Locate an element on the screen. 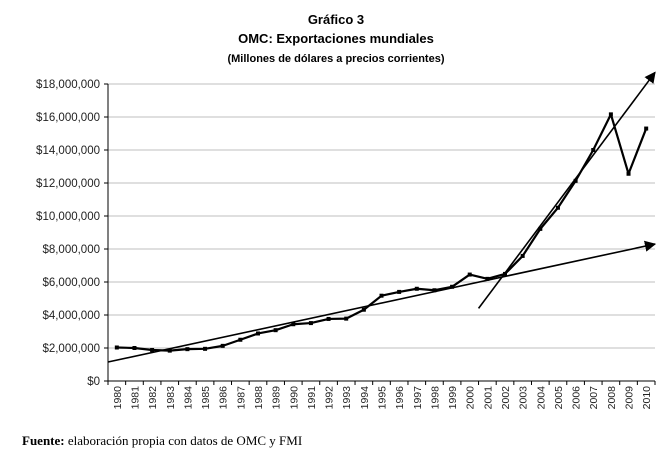 This screenshot has height=462, width=661. y-tick-label: $4,000,000 is located at coordinates (71, 316).